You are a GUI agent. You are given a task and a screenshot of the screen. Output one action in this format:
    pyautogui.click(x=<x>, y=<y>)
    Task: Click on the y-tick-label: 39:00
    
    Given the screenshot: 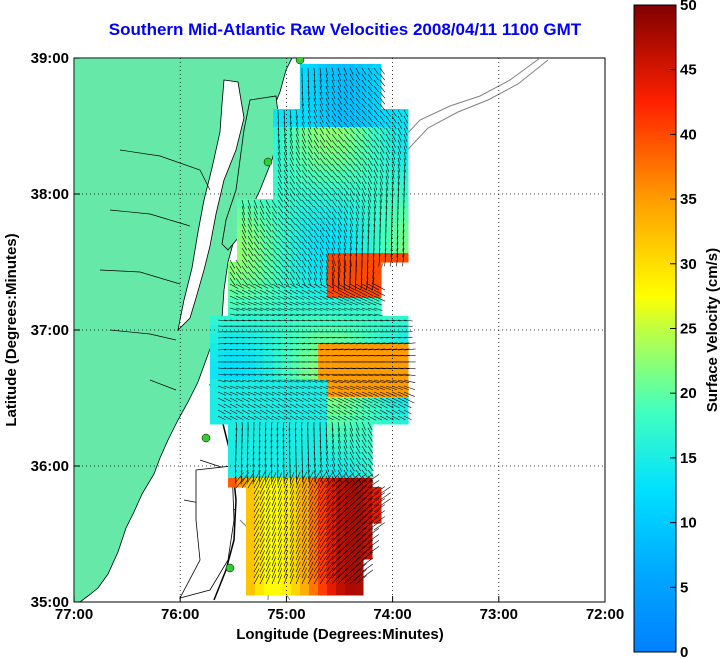 What is the action you would take?
    pyautogui.click(x=50, y=58)
    